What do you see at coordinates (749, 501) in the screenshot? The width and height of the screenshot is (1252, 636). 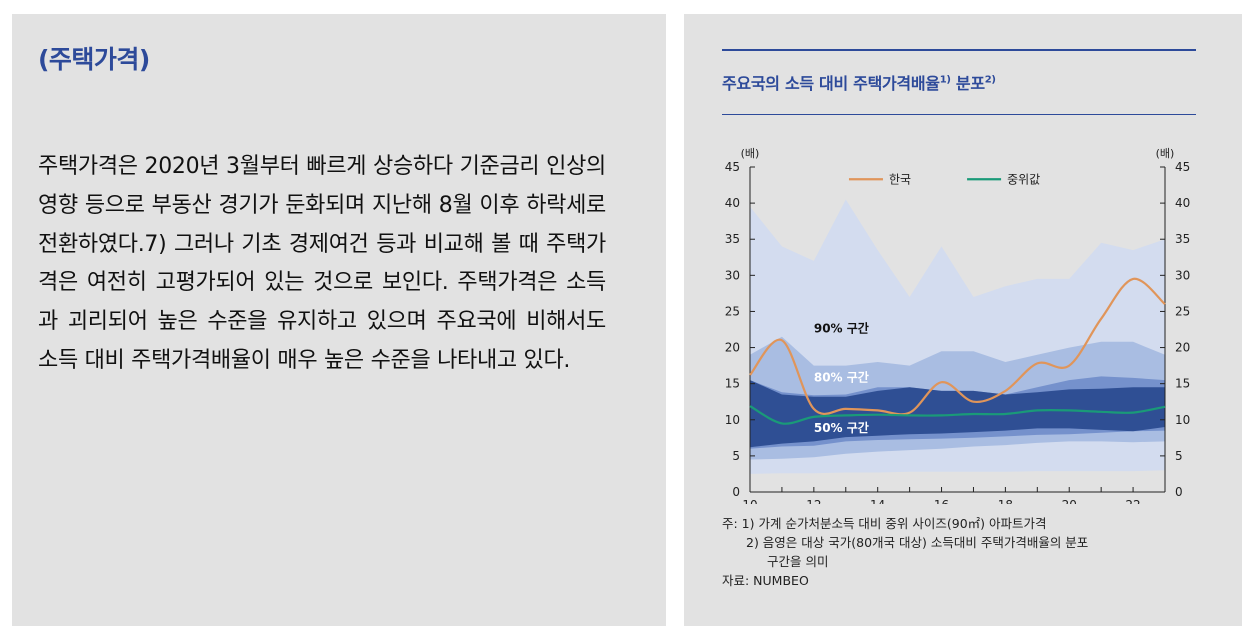 I see `x-tick-label: 10` at bounding box center [749, 501].